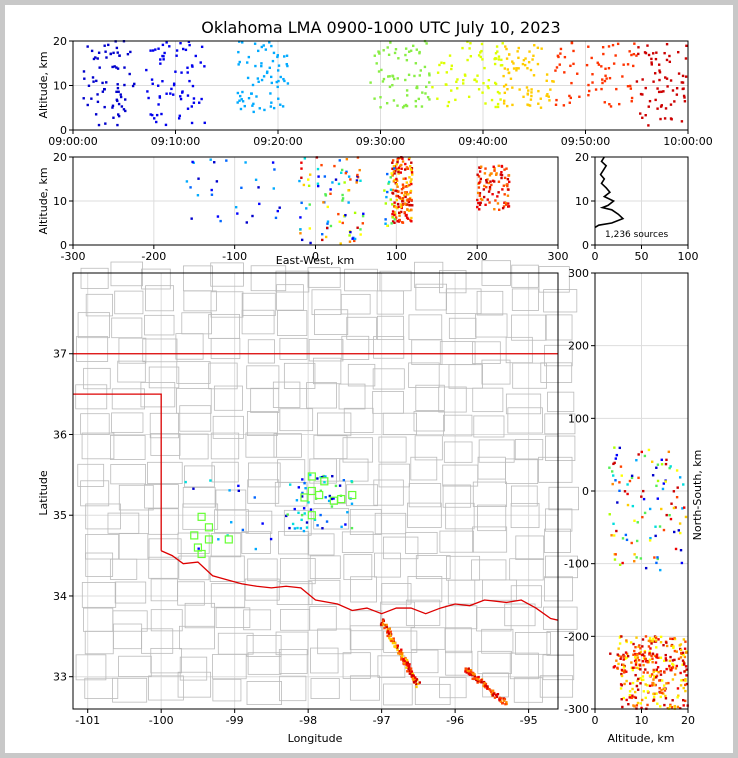 The width and height of the screenshot is (738, 758). I want to click on time-height-y-tick-label: 20, so click(60, 41).